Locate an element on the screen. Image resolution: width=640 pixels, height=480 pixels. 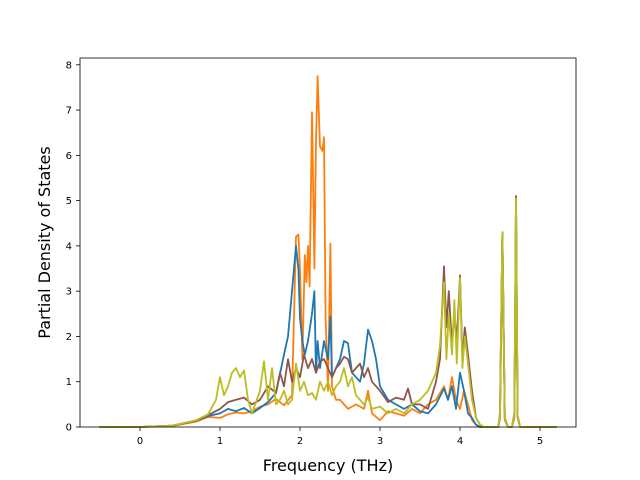
y-tick-label: 3 is located at coordinates (69, 292).